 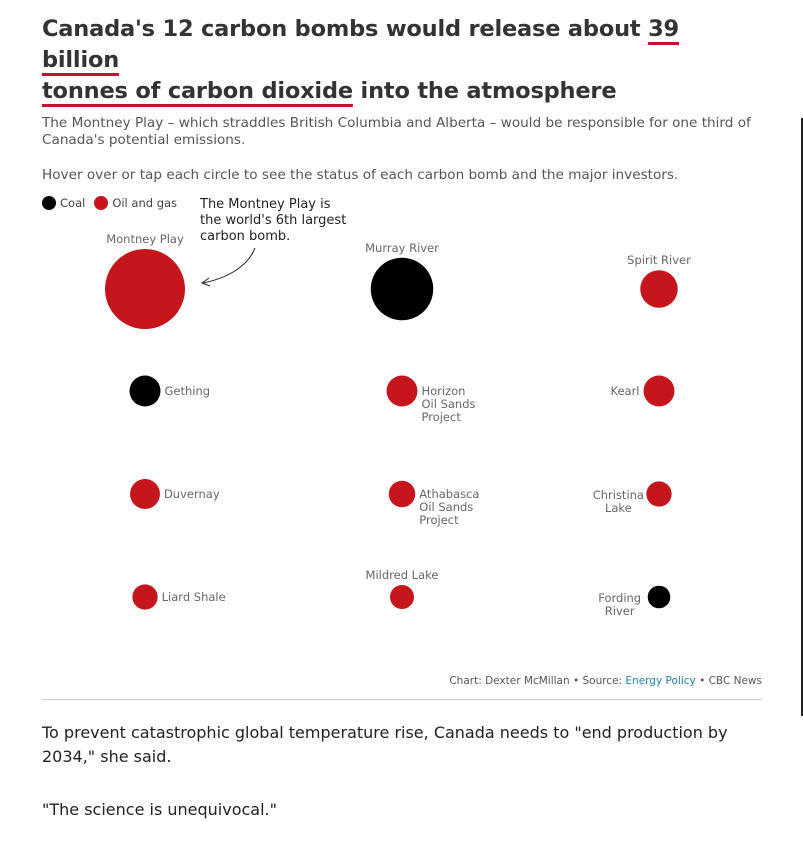 I want to click on bubble-duvernay, so click(x=145, y=494).